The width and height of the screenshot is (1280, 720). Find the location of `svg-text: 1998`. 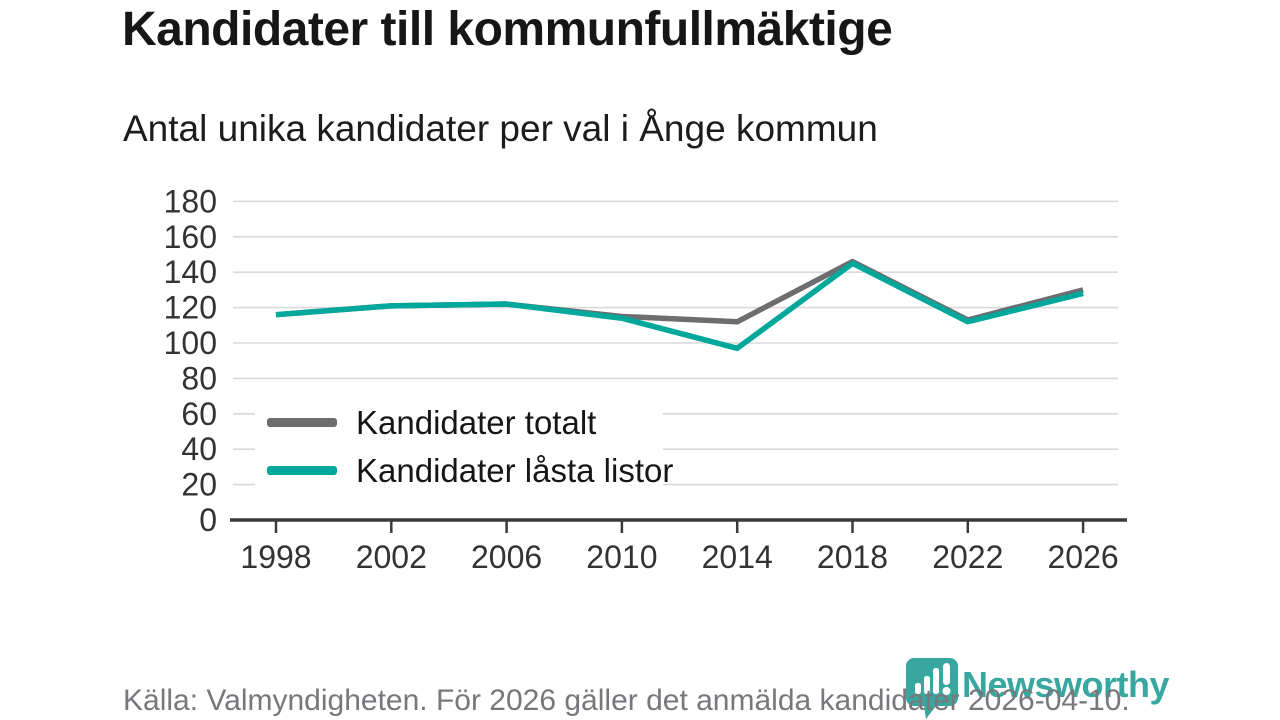

svg-text: 1998 is located at coordinates (275, 557).